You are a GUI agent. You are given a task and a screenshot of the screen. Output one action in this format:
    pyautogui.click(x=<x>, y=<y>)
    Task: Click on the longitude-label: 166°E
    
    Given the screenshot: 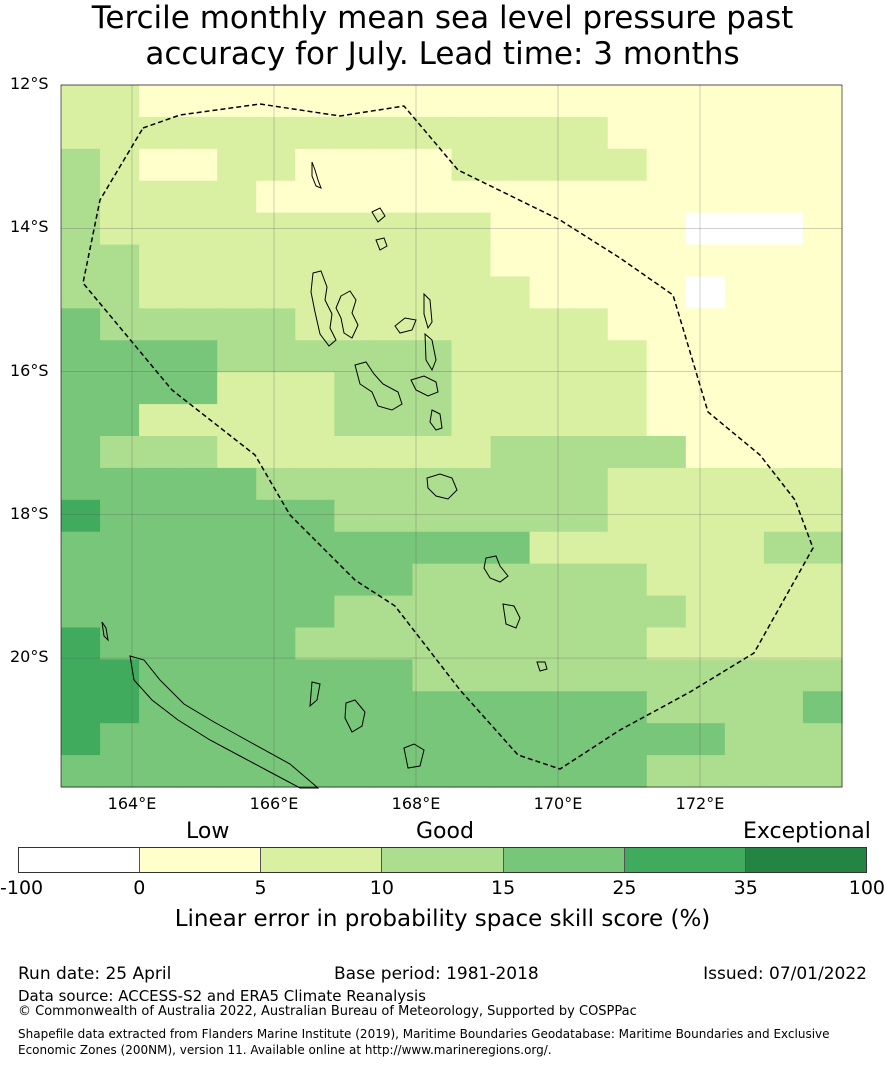 What is the action you would take?
    pyautogui.click(x=274, y=803)
    